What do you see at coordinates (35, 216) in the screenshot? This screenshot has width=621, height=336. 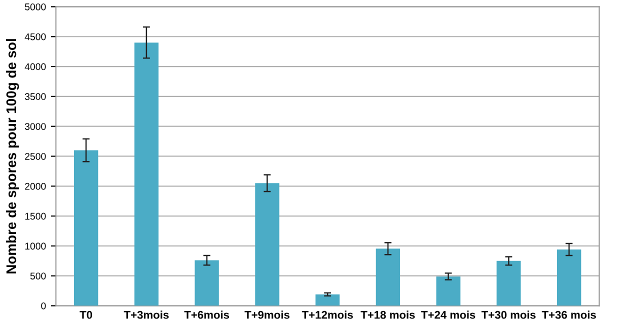 I see `y-tick-label: 1500` at bounding box center [35, 216].